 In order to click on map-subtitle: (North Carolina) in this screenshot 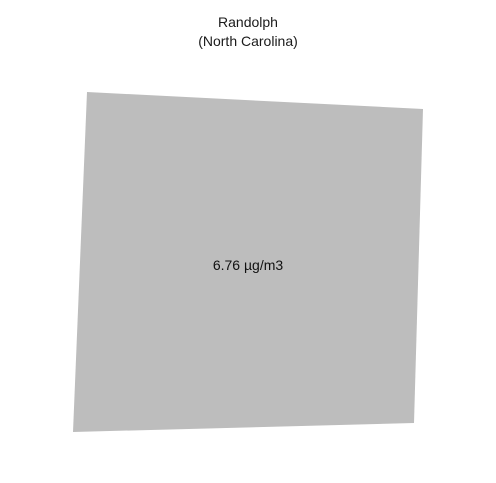, I will do `click(248, 41)`.